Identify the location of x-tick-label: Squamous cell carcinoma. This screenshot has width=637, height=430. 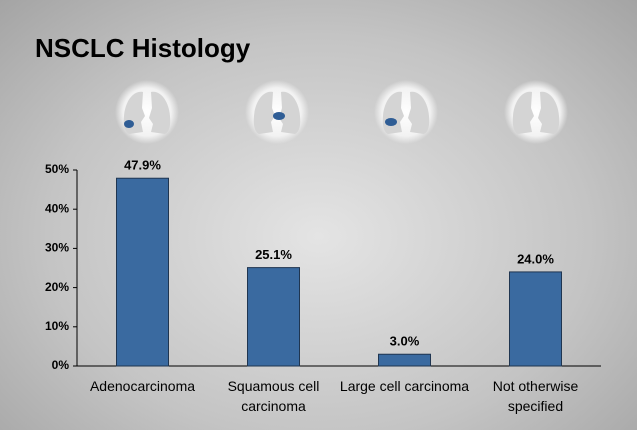
(273, 396).